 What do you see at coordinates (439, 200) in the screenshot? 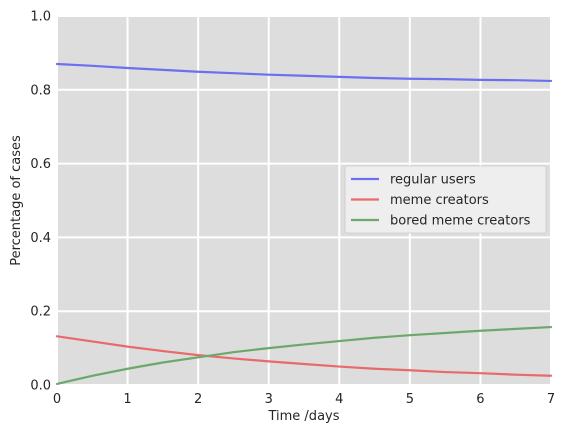
I see `legend-label: meme creators` at bounding box center [439, 200].